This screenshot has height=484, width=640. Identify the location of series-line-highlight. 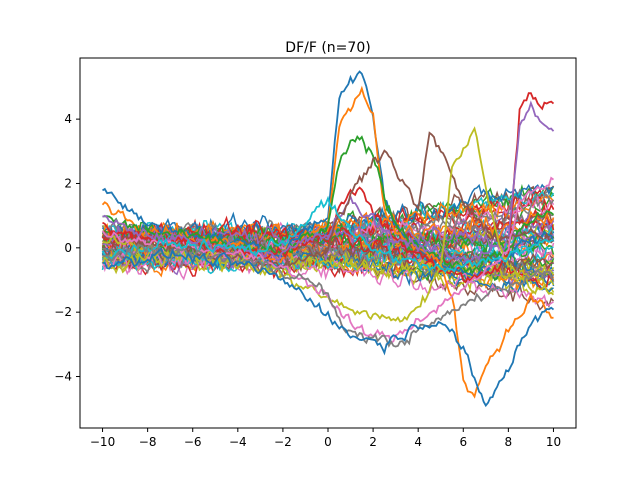
(327, 234).